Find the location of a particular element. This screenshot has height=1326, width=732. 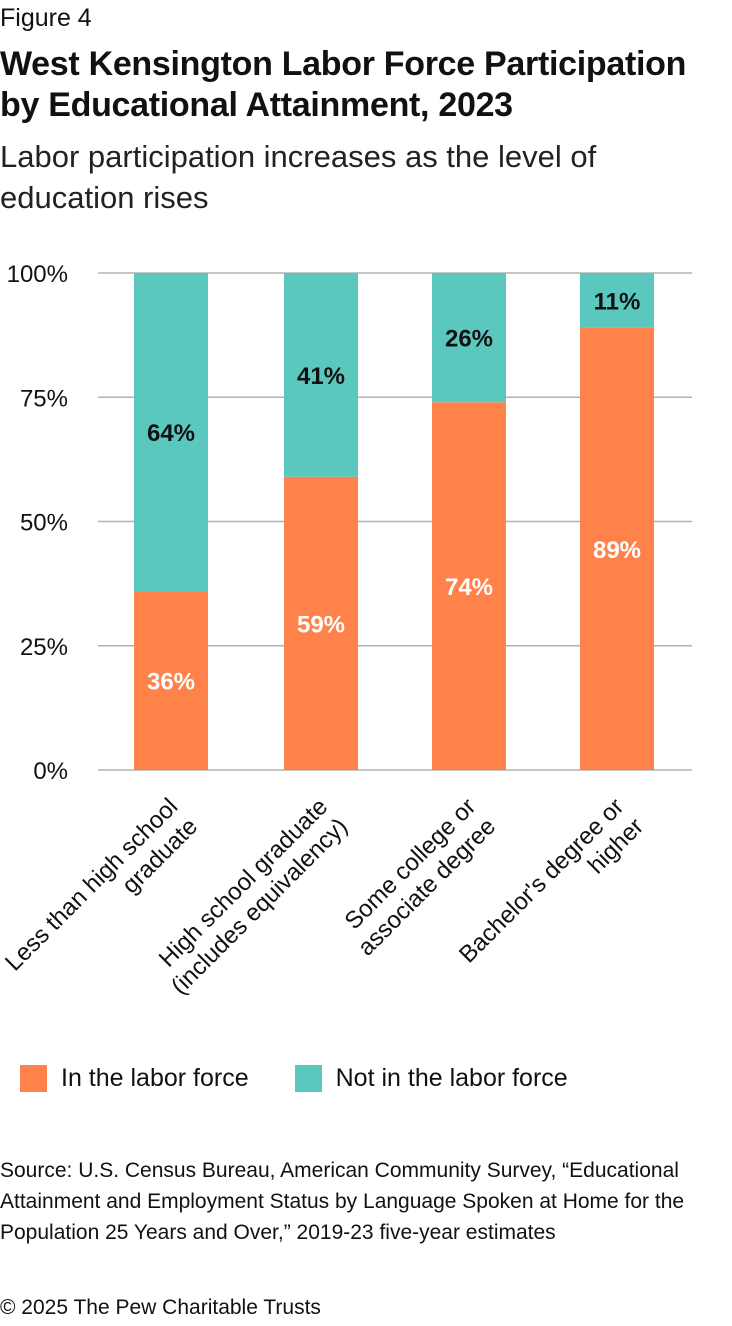

figure-label: Figure 4 is located at coordinates (46, 18).